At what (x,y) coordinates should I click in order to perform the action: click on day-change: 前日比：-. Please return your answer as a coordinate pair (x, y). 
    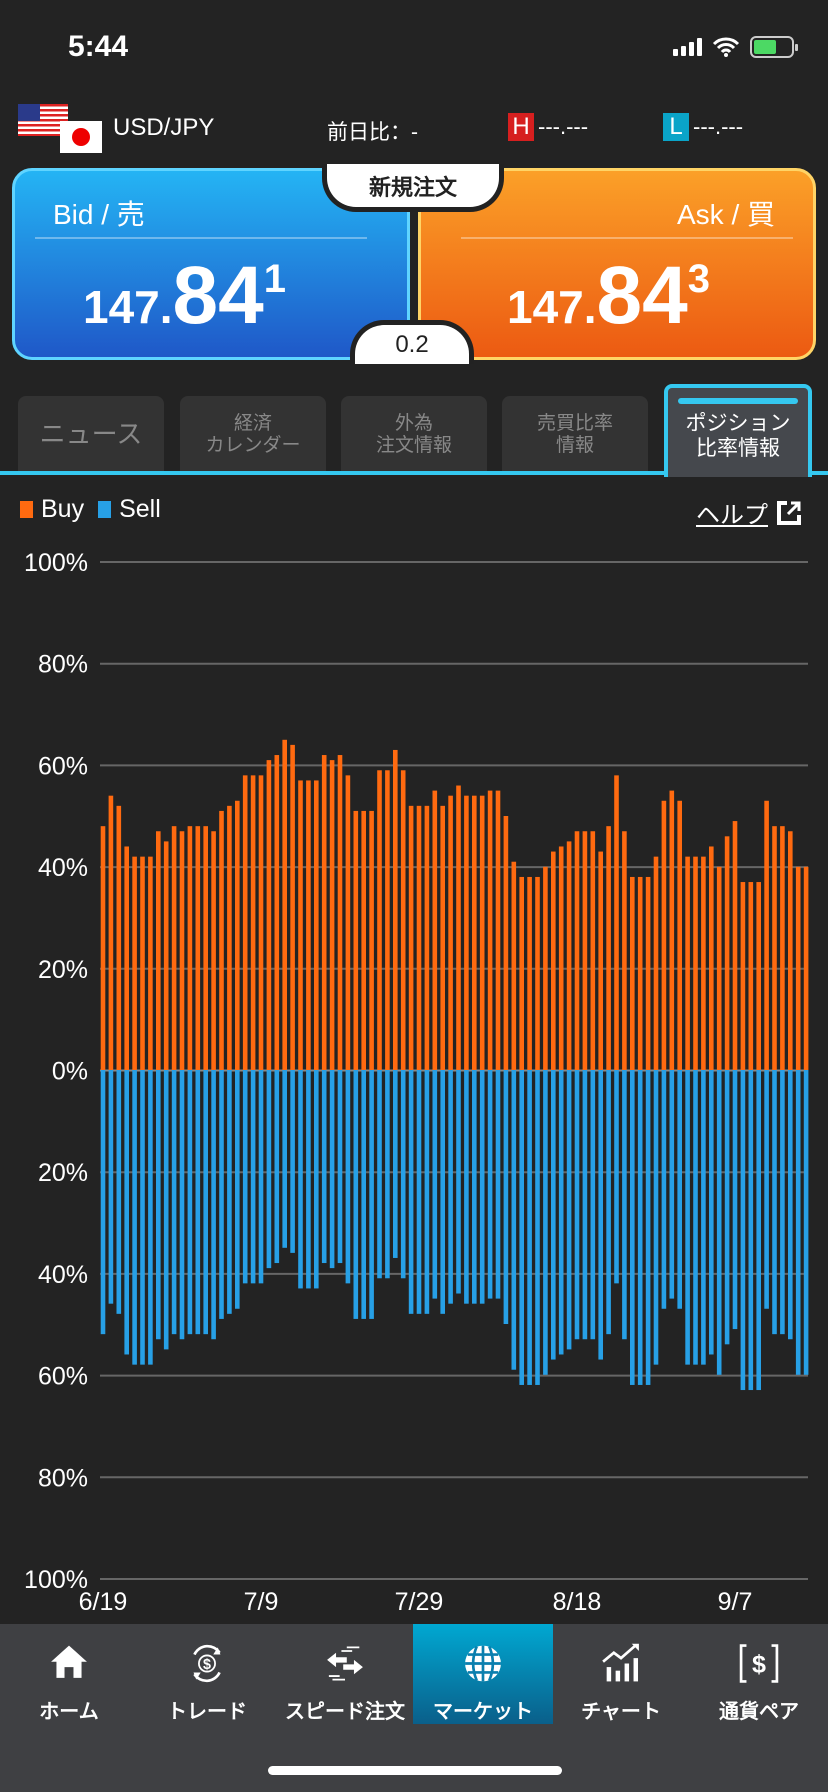
    Looking at the image, I should click on (372, 132).